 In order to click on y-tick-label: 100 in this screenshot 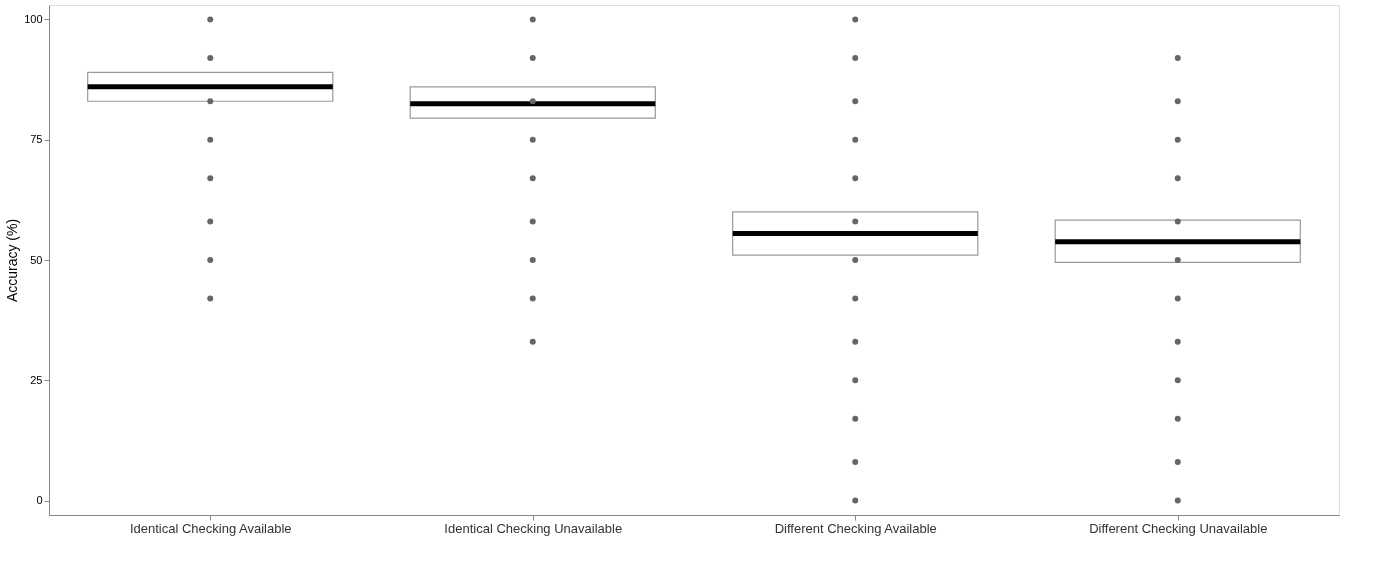, I will do `click(33, 18)`.